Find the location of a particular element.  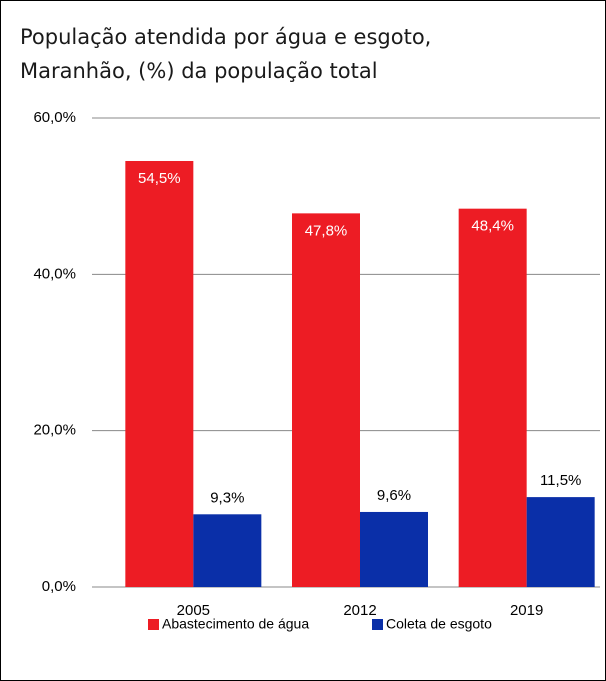

data-label: 48,4% is located at coordinates (492, 226).